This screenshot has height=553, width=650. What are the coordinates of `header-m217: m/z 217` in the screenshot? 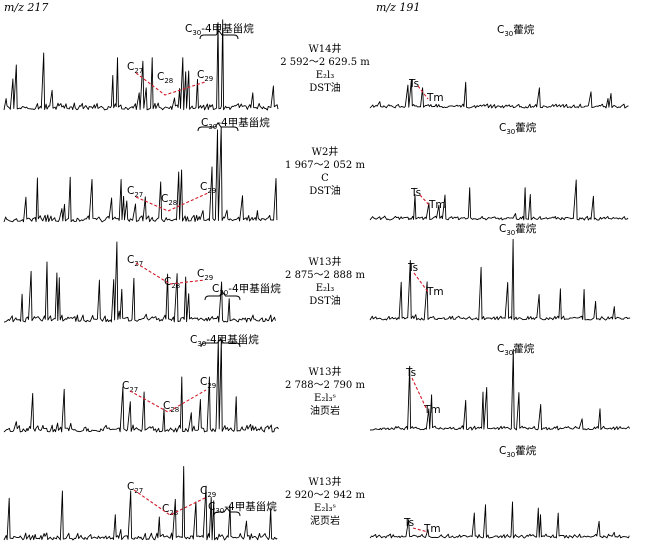 It's located at (26, 7).